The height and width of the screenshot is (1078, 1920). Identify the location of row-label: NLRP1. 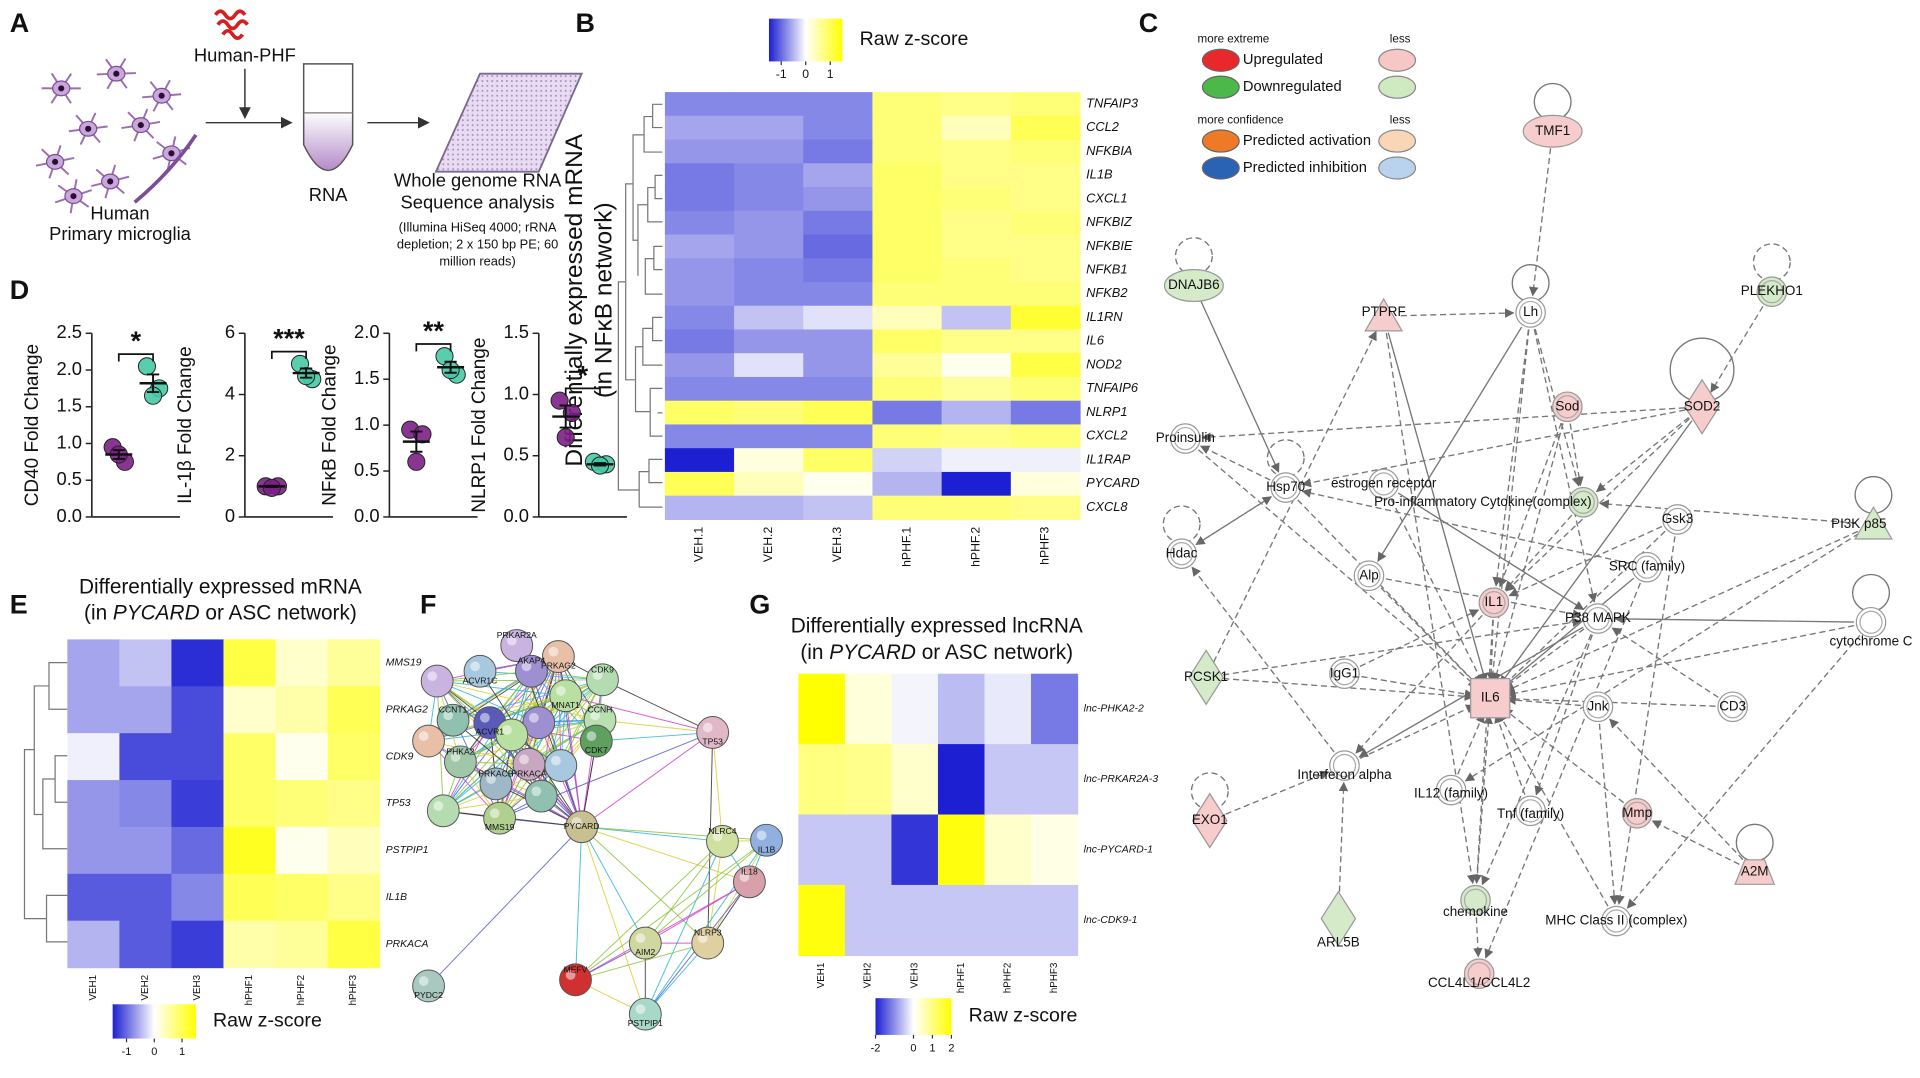
(1106, 411).